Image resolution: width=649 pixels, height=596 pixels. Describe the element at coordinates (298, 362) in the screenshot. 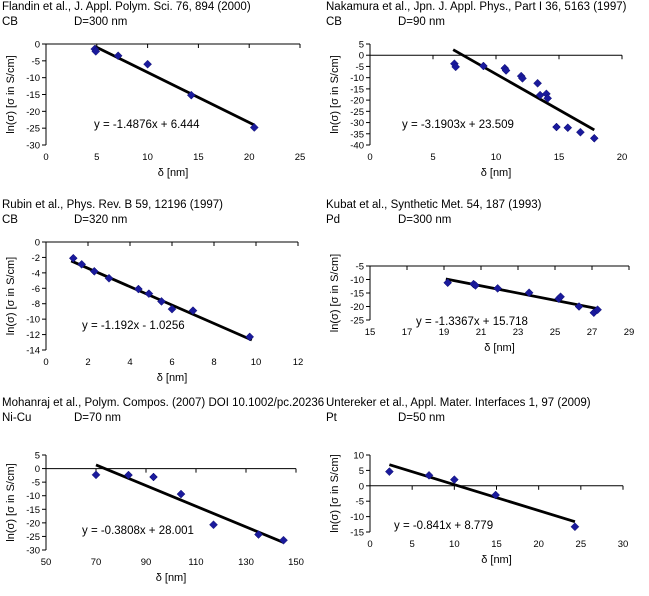

I see `x-tick-label: 12` at that location.